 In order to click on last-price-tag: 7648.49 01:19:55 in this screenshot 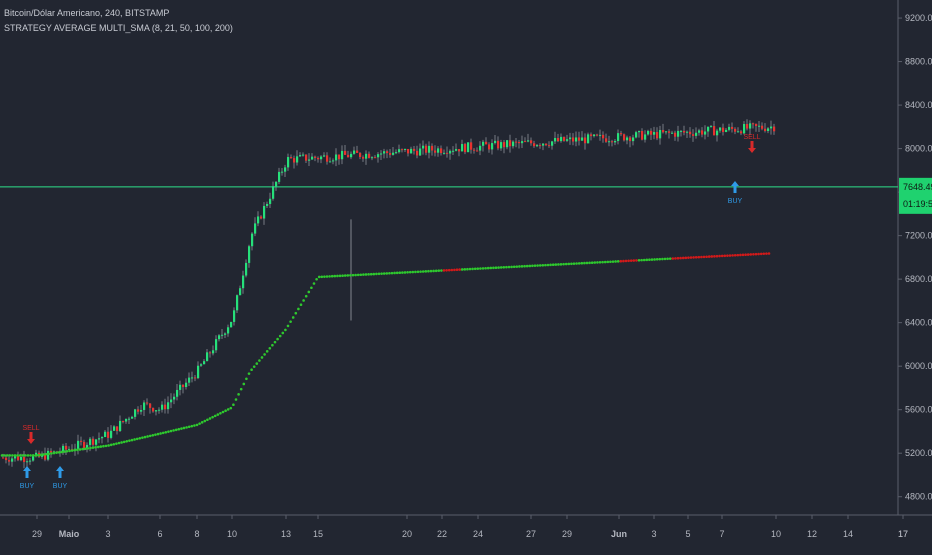, I will do `click(915, 195)`.